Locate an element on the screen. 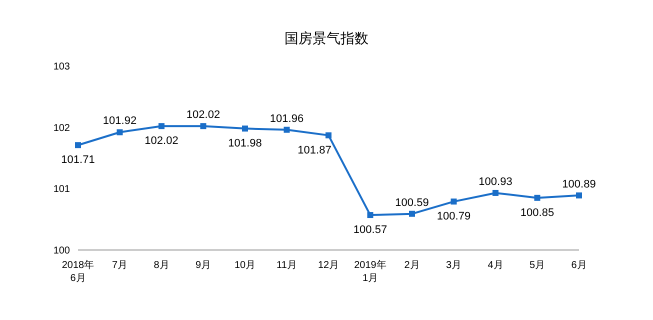 The height and width of the screenshot is (320, 653). y-tick-label: 101 is located at coordinates (61, 190).